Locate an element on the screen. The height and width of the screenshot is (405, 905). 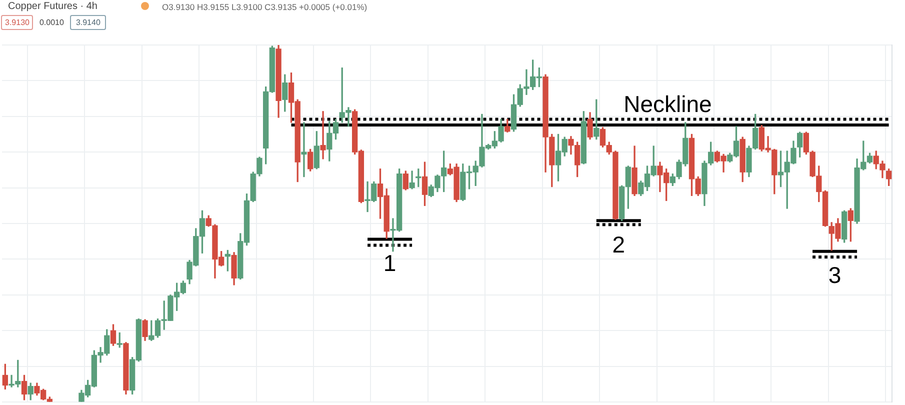
chart-subtitle: O3.9130 H3.9155 L3.9100 C3.9135 +0.0005 (+0.01%) is located at coordinates (265, 7).